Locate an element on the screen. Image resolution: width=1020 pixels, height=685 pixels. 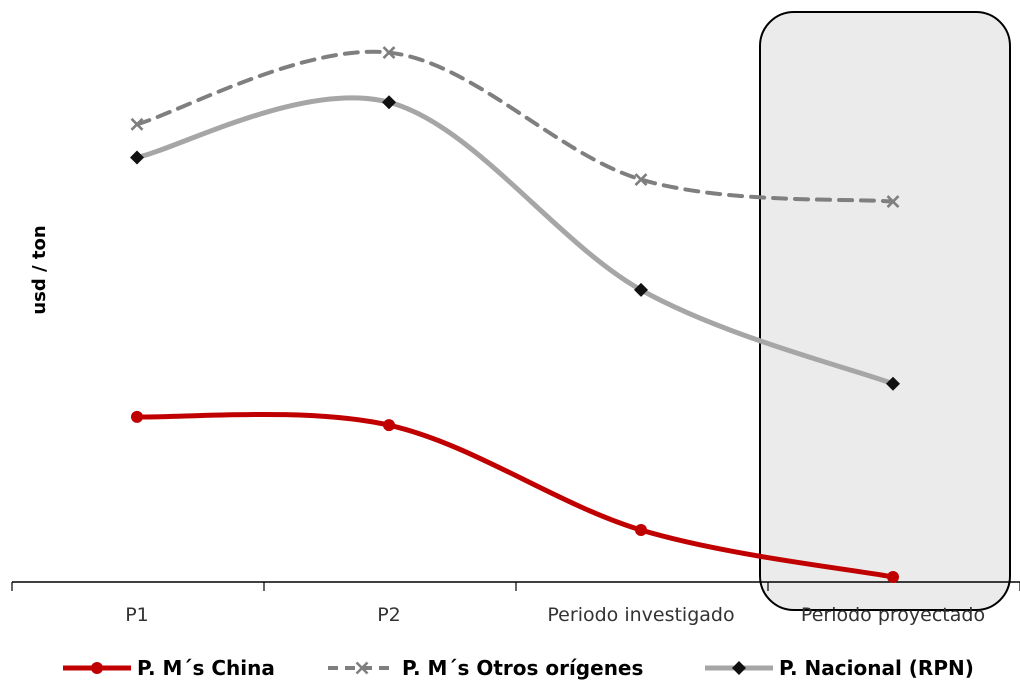
legend-item: P. M´s China is located at coordinates (169, 668).